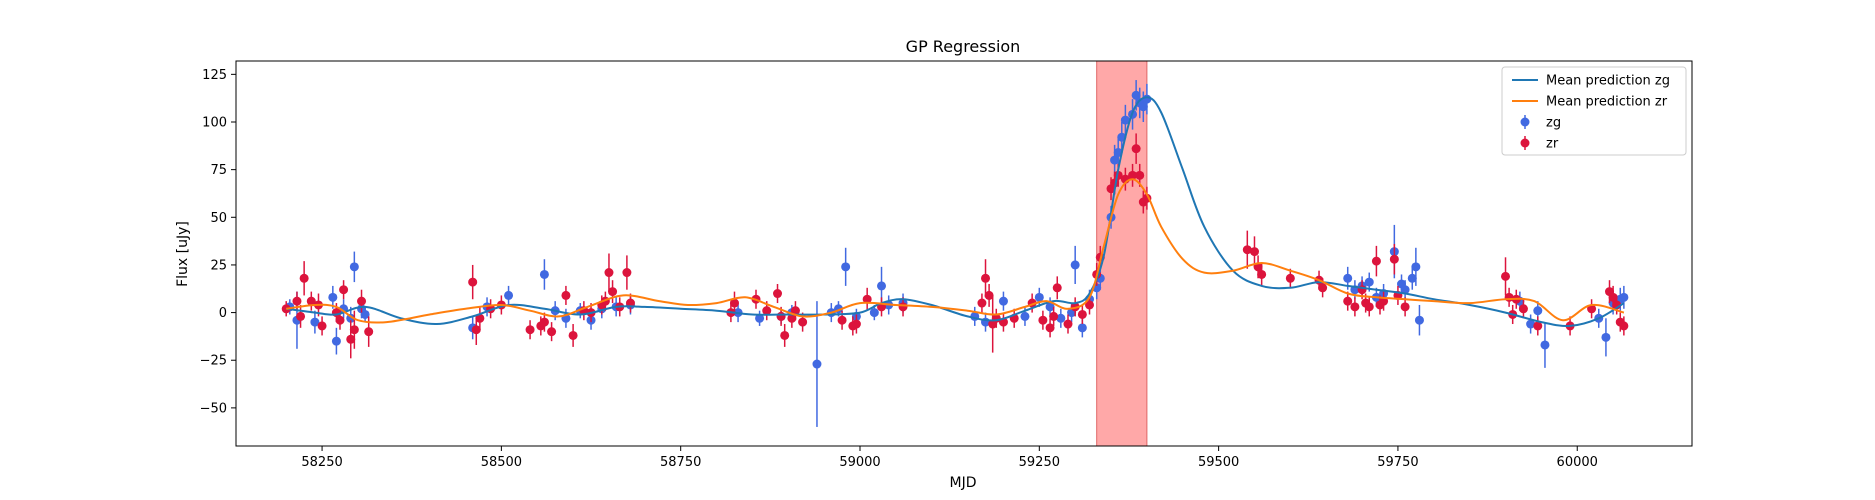 The height and width of the screenshot is (500, 1875). I want to click on x-tick-label-7: 60000, so click(1577, 462).